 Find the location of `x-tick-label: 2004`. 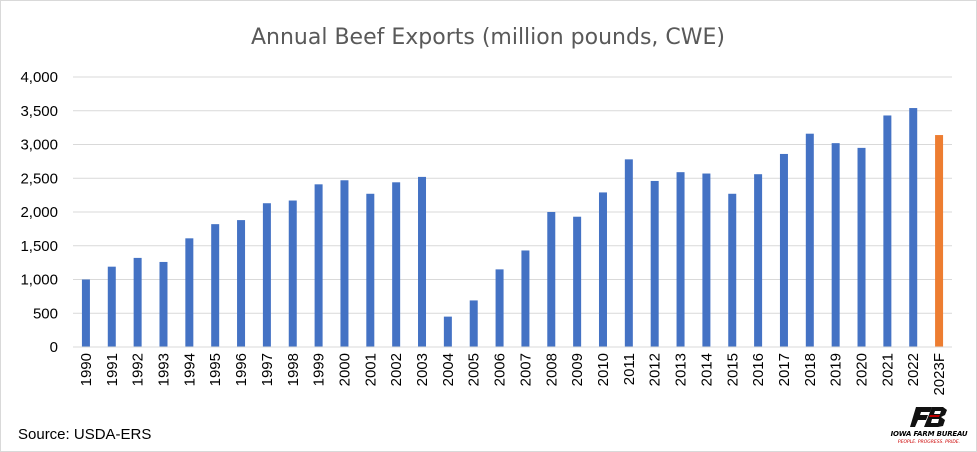

x-tick-label: 2004 is located at coordinates (448, 369).